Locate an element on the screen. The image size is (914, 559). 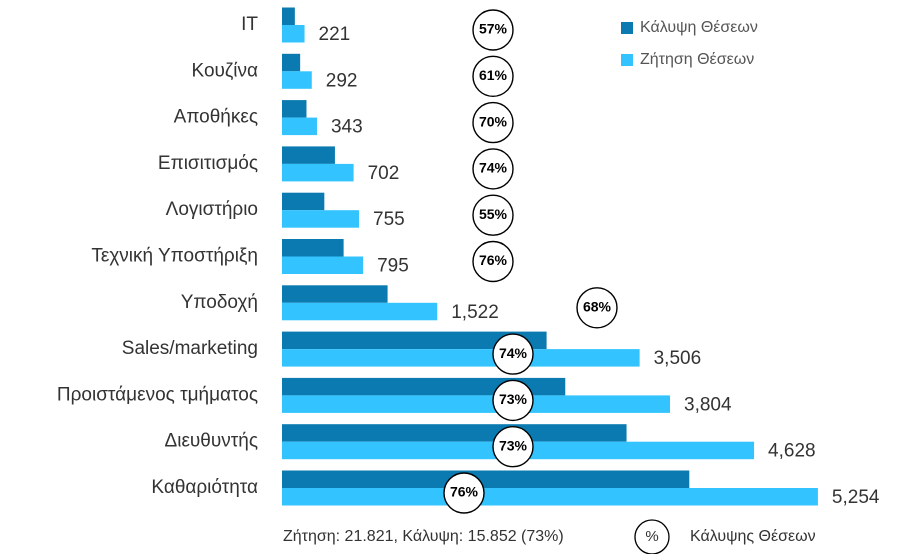
category-label: Τεχνική Υποστήριξη is located at coordinates (174, 256).